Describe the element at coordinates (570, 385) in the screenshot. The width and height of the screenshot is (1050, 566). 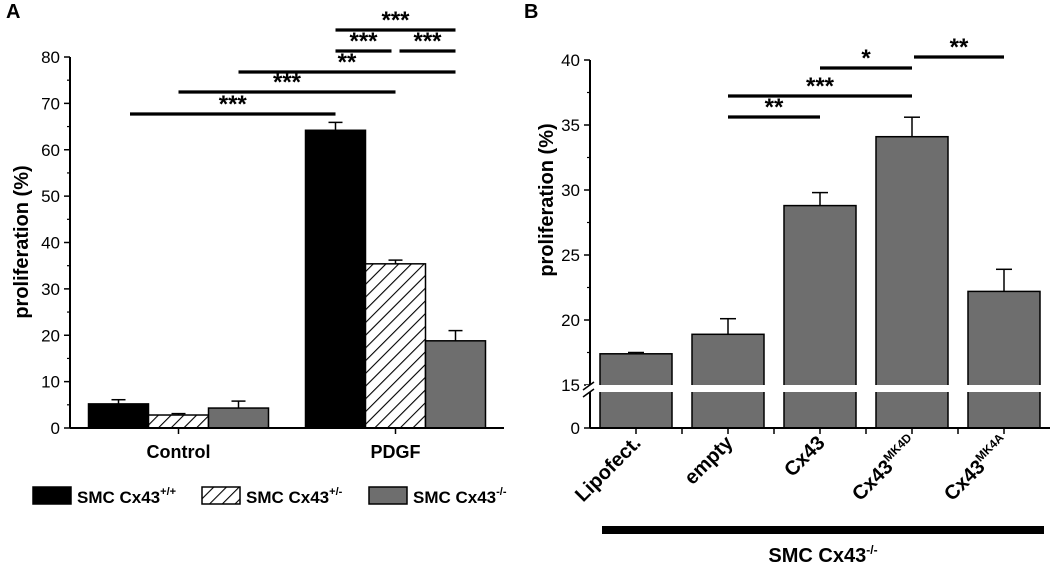
I see `panel-b-ytick-label: 15` at that location.